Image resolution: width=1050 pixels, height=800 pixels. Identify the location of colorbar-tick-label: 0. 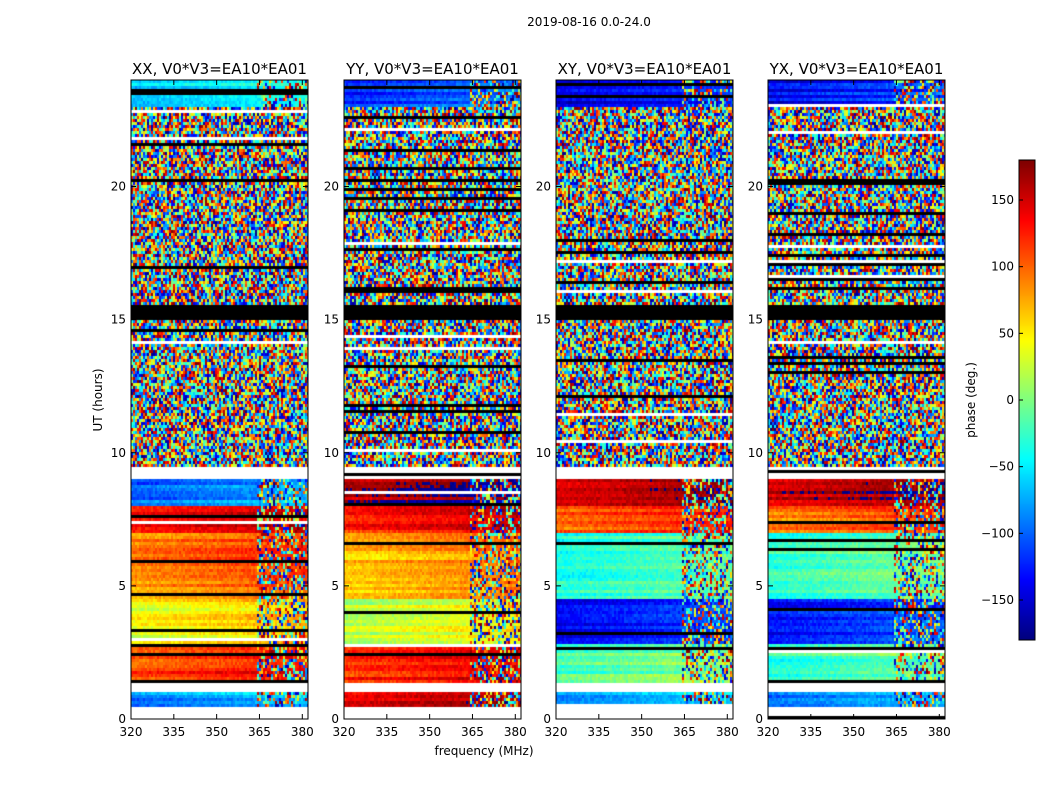
(1010, 400).